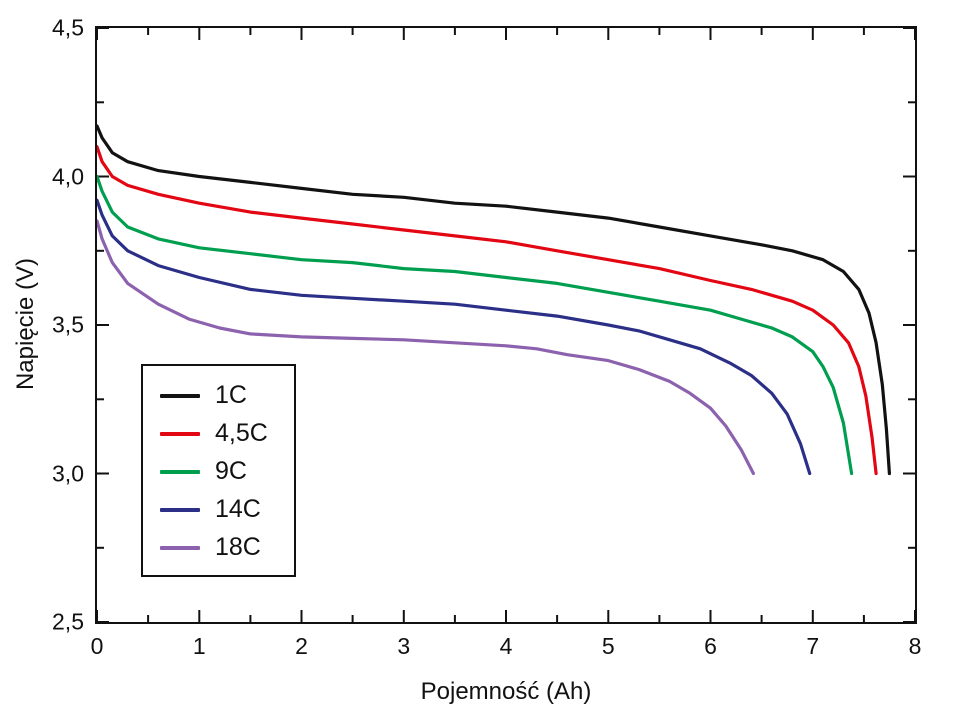 Image resolution: width=970 pixels, height=718 pixels. I want to click on x-tick-label: 7, so click(813, 646).